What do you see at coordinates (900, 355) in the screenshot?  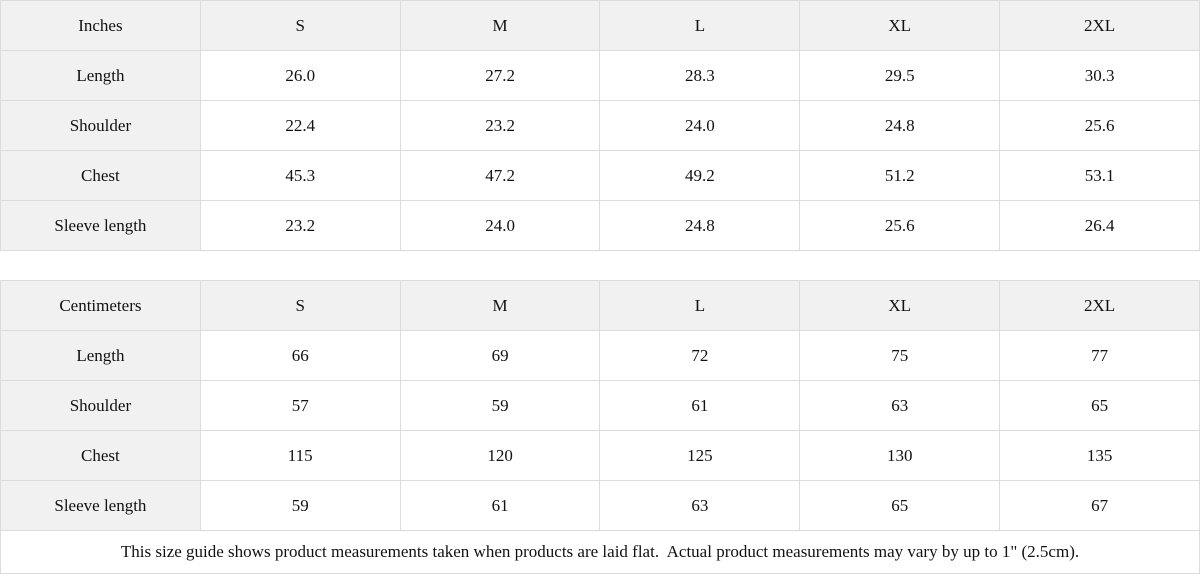 I see `measurement-cell: 75` at bounding box center [900, 355].